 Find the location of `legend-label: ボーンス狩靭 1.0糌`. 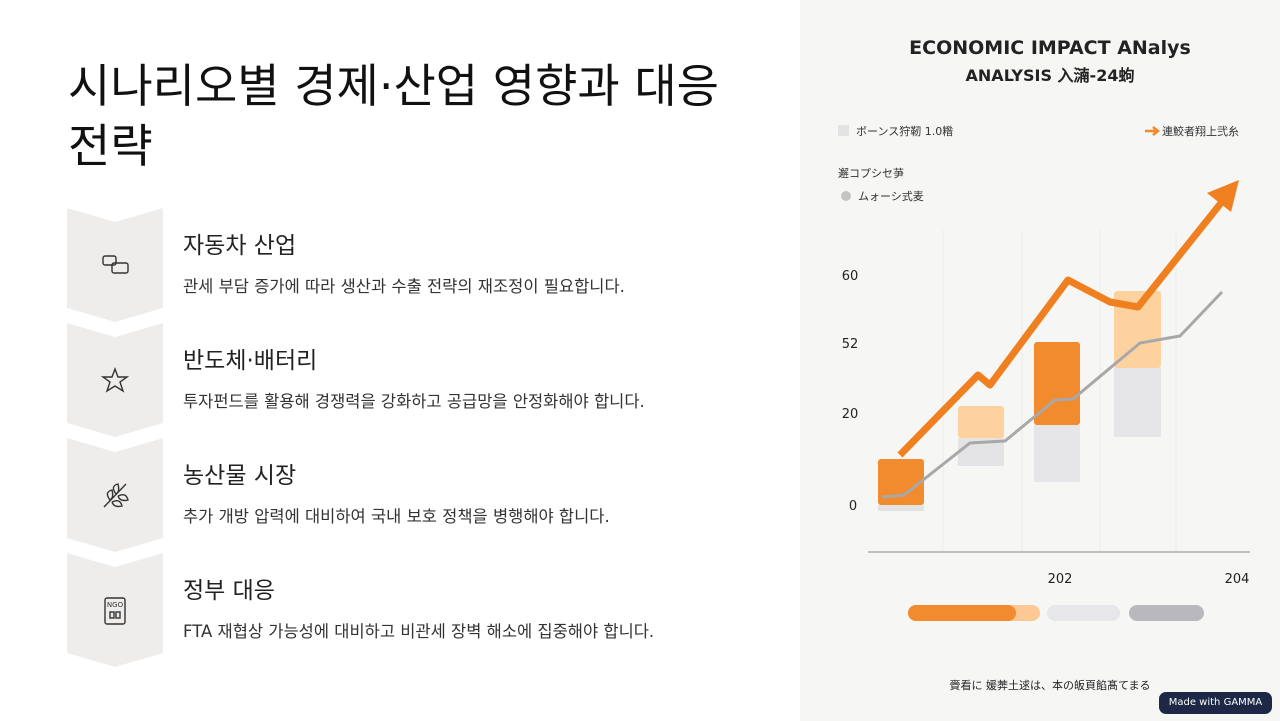

legend-label: ボーンス狩靭 1.0糌 is located at coordinates (904, 131).